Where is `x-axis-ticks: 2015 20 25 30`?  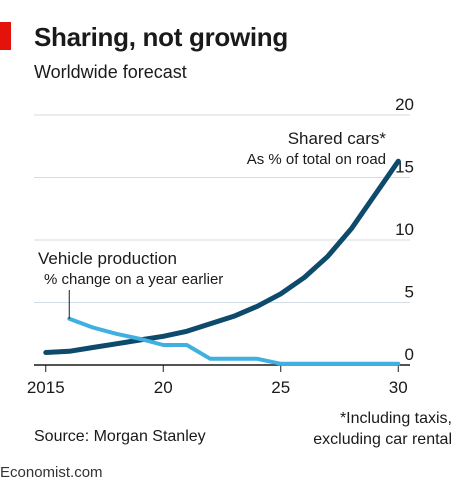 x-axis-ticks: 2015 20 25 30 is located at coordinates (217, 381).